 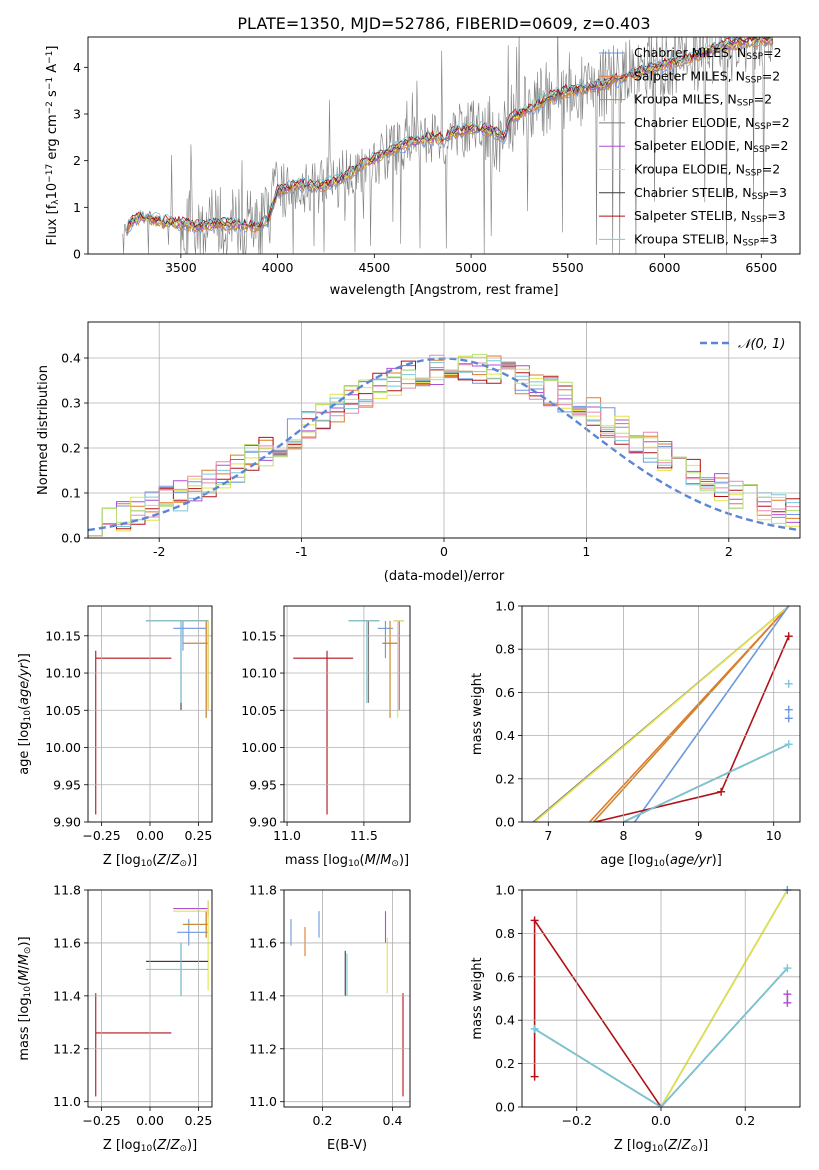 What do you see at coordinates (661, 861) in the screenshot?
I see `x-axis-label: age [log10(age/yr)]` at bounding box center [661, 861].